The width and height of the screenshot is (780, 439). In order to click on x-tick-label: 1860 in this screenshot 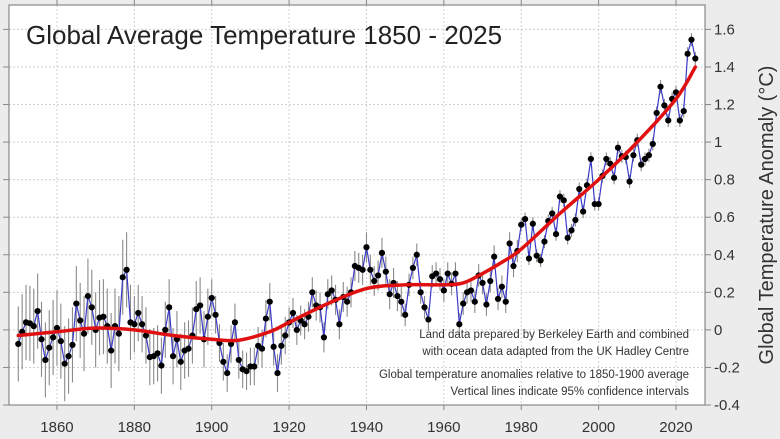, I will do `click(56, 427)`.